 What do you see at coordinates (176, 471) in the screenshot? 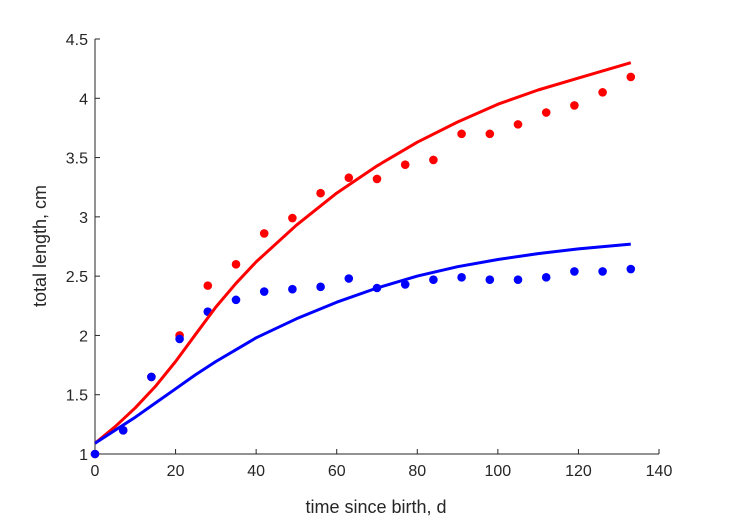
I see `x-tick-label: 20` at bounding box center [176, 471].